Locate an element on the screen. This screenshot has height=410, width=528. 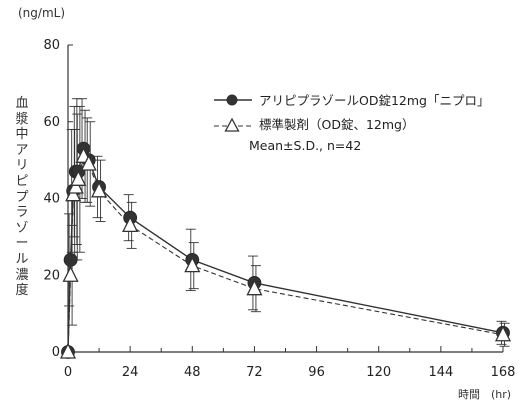
x-axis-label: 時間 (hr) is located at coordinates (485, 394).